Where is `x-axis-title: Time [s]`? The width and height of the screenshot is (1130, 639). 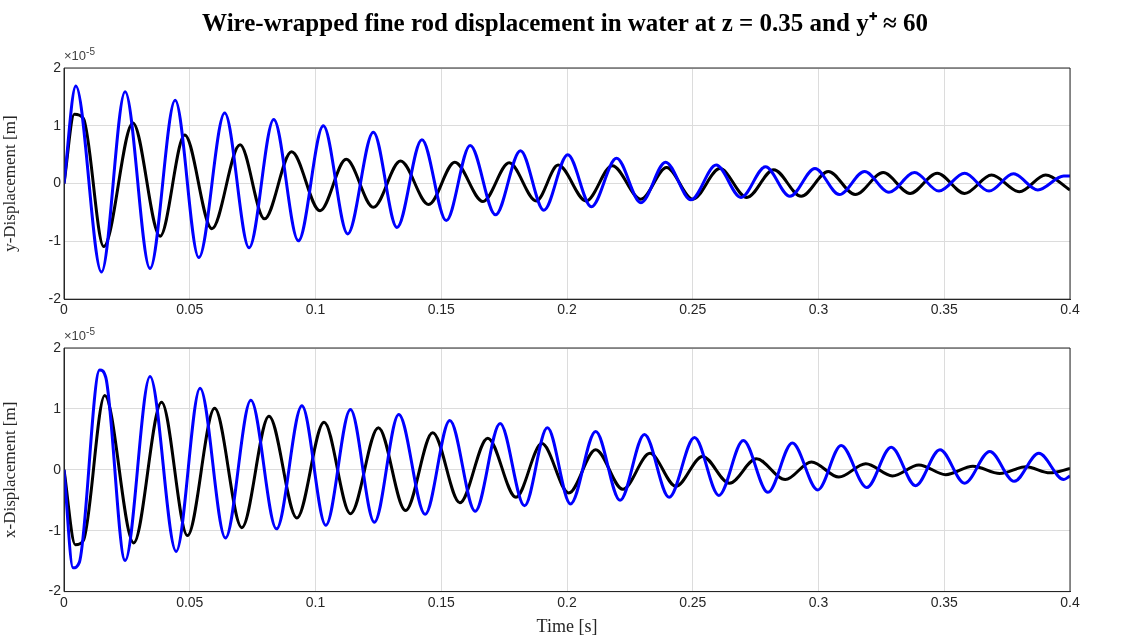 x-axis-title: Time [s] is located at coordinates (567, 625).